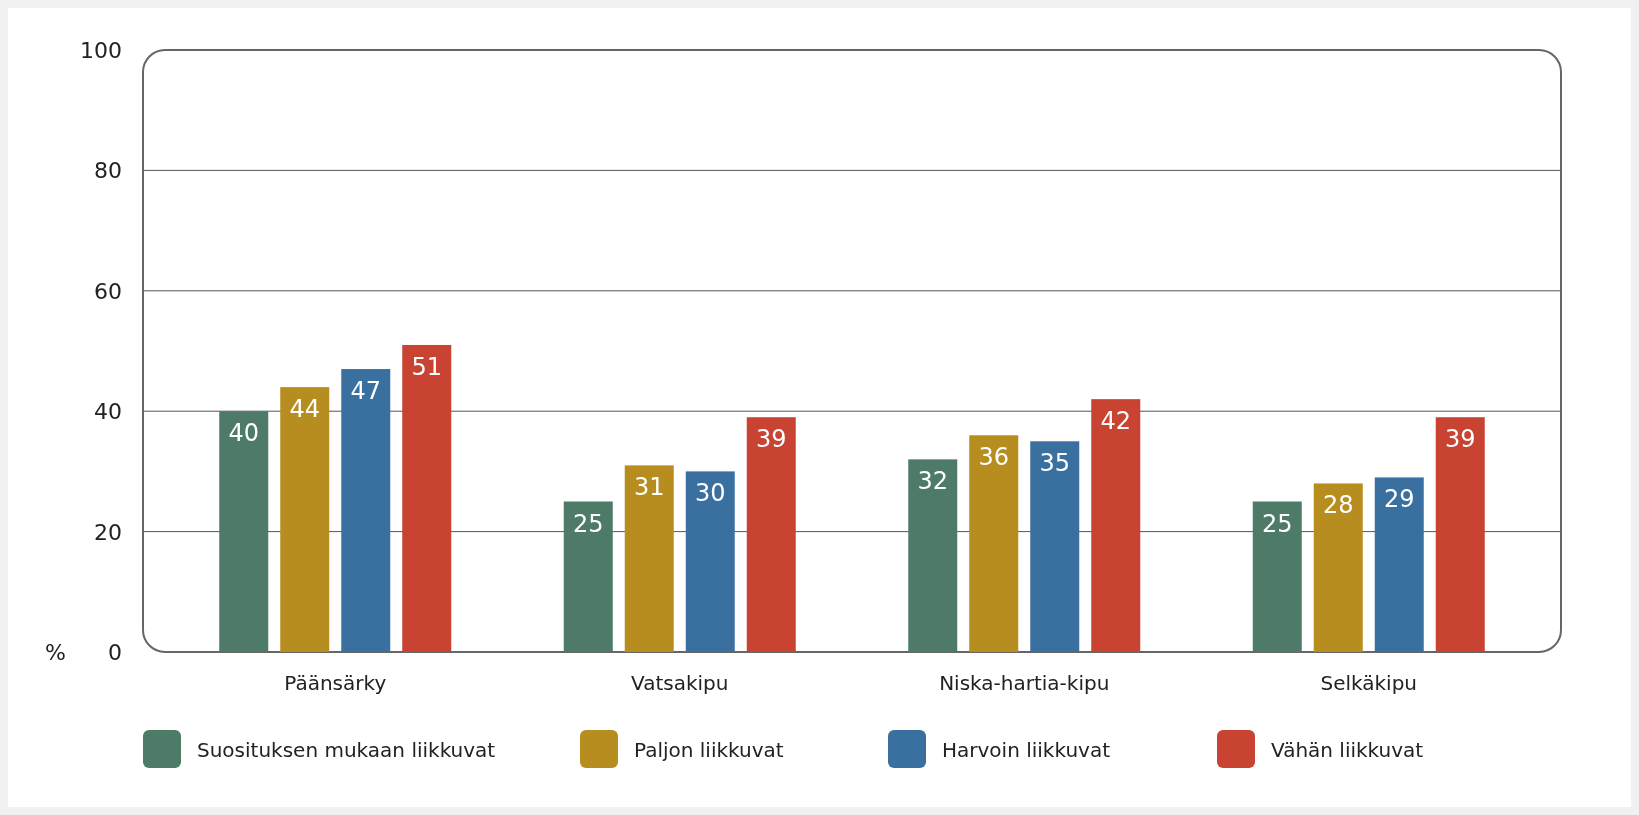  Describe the element at coordinates (680, 683) in the screenshot. I see `x-tick-label: Vatsakipu` at that location.